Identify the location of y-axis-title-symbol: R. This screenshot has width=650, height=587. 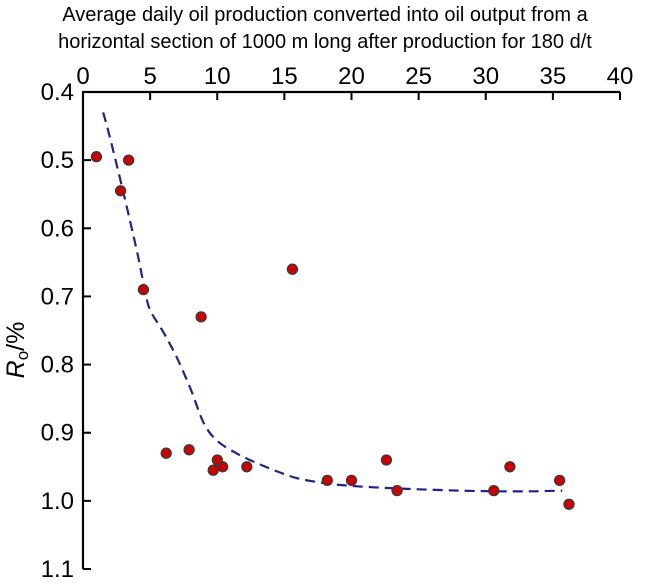
(16, 369).